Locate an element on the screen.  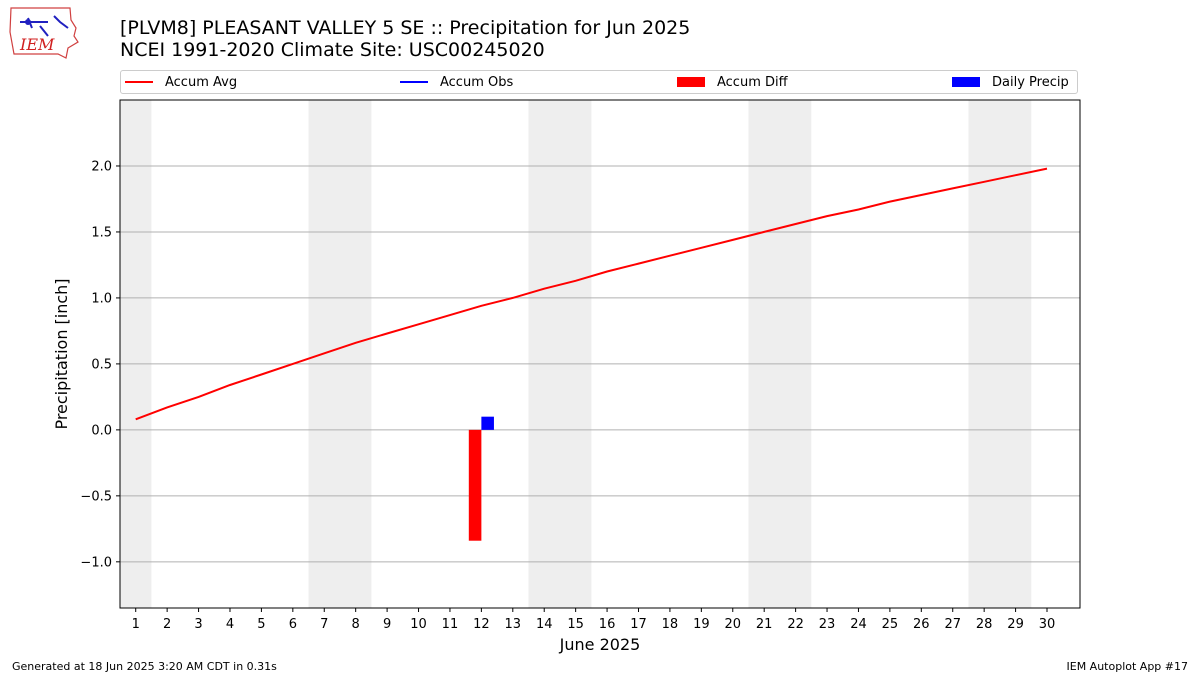
x-tick-label: 11 is located at coordinates (450, 624).